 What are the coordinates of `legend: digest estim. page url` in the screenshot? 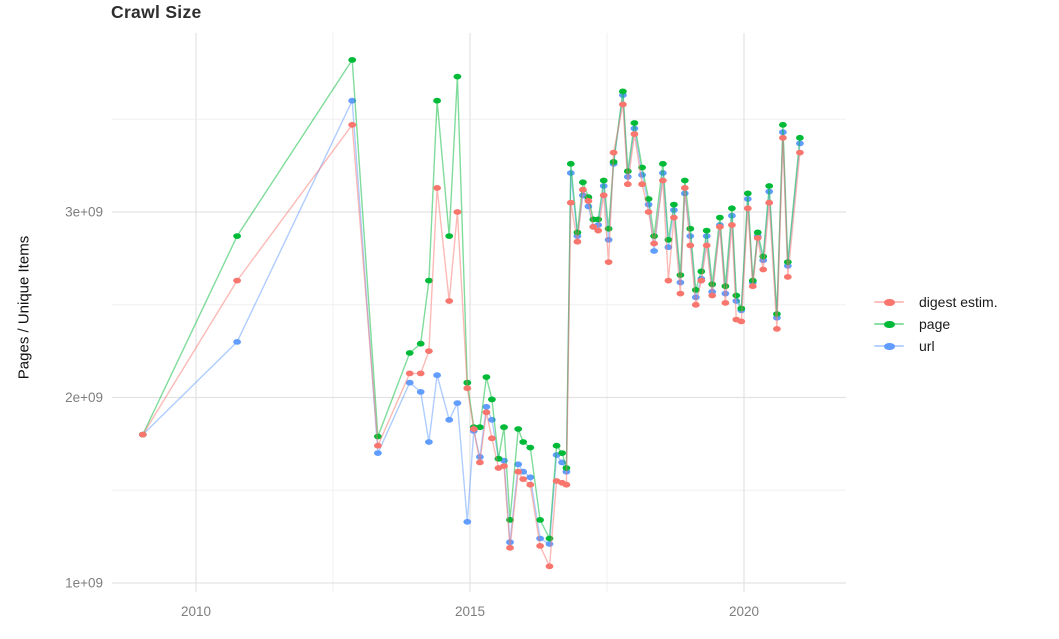 It's located at (936, 324).